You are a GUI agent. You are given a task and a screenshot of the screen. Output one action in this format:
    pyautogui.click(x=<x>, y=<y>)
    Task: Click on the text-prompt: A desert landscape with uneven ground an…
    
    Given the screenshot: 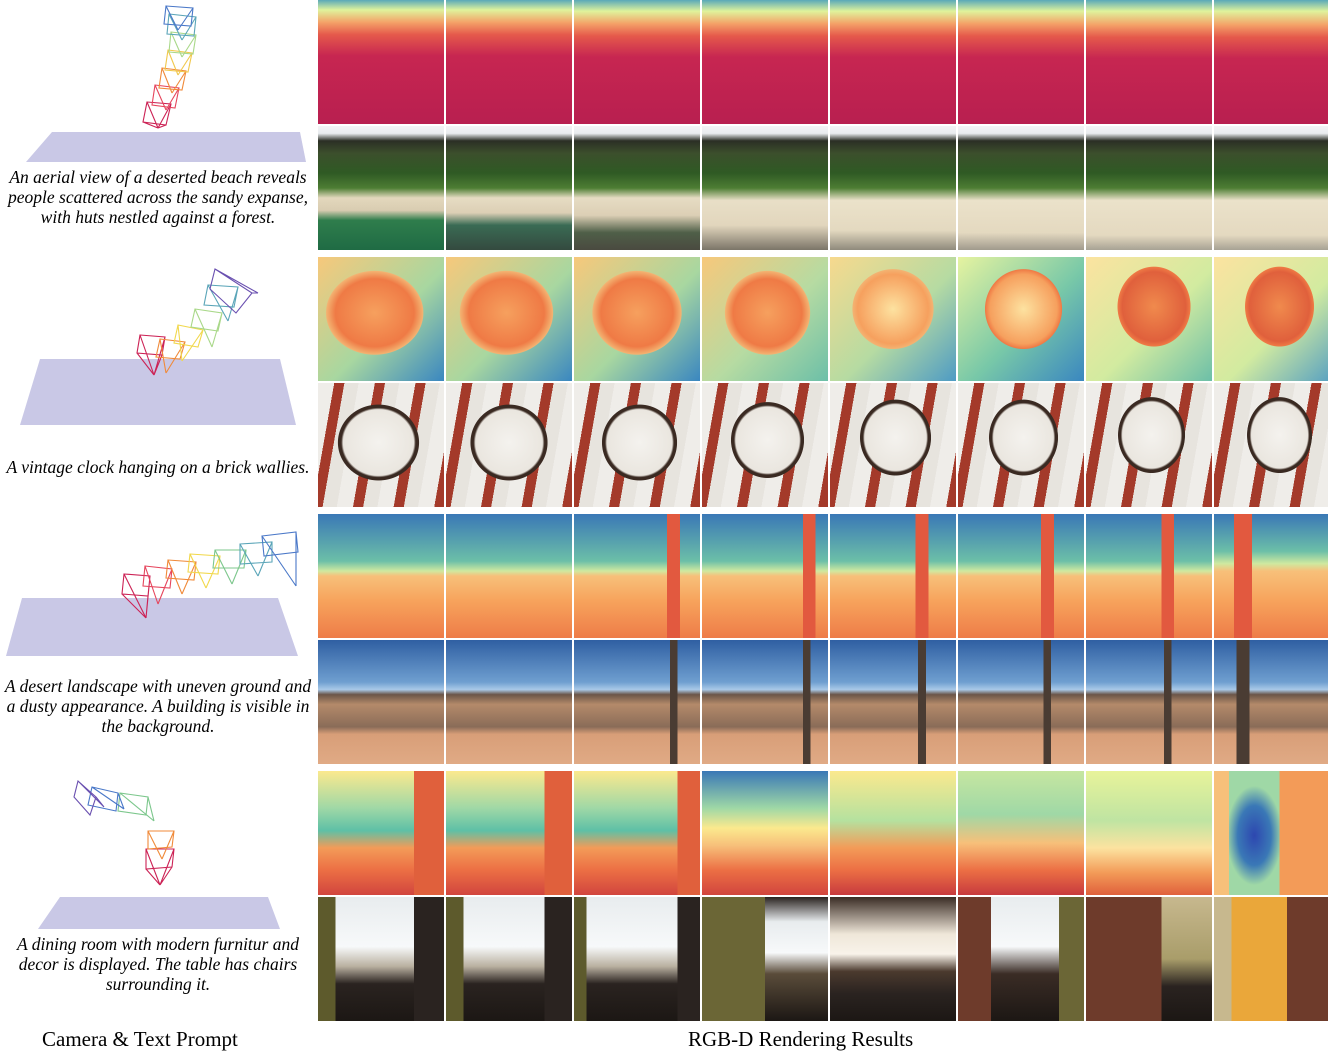 What is the action you would take?
    pyautogui.click(x=158, y=706)
    